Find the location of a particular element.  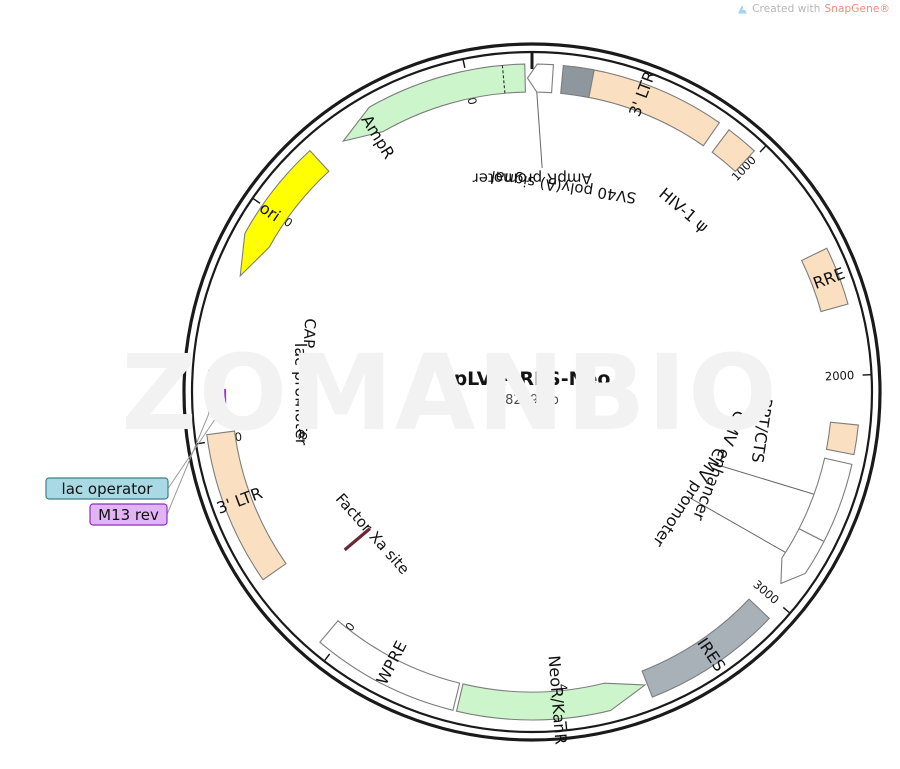

feature-label-hiv-1: HIV-1 ψ is located at coordinates (683, 210).